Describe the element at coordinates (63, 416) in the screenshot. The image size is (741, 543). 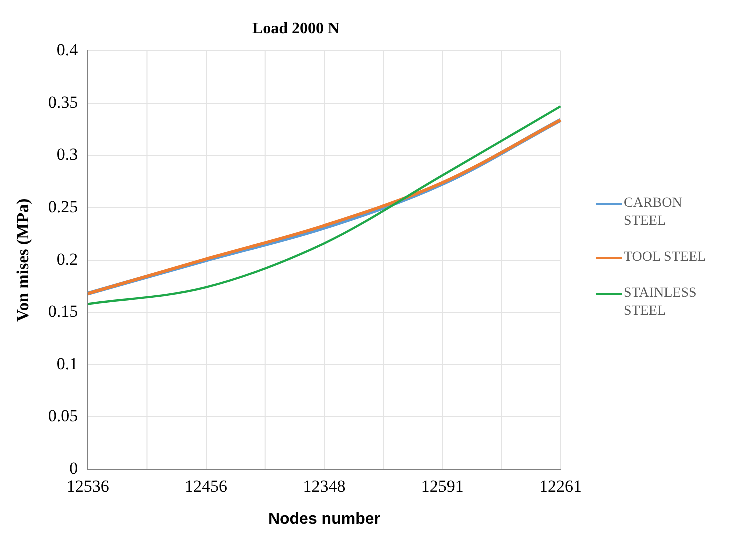
I see `y-tick-label: 0.05` at that location.